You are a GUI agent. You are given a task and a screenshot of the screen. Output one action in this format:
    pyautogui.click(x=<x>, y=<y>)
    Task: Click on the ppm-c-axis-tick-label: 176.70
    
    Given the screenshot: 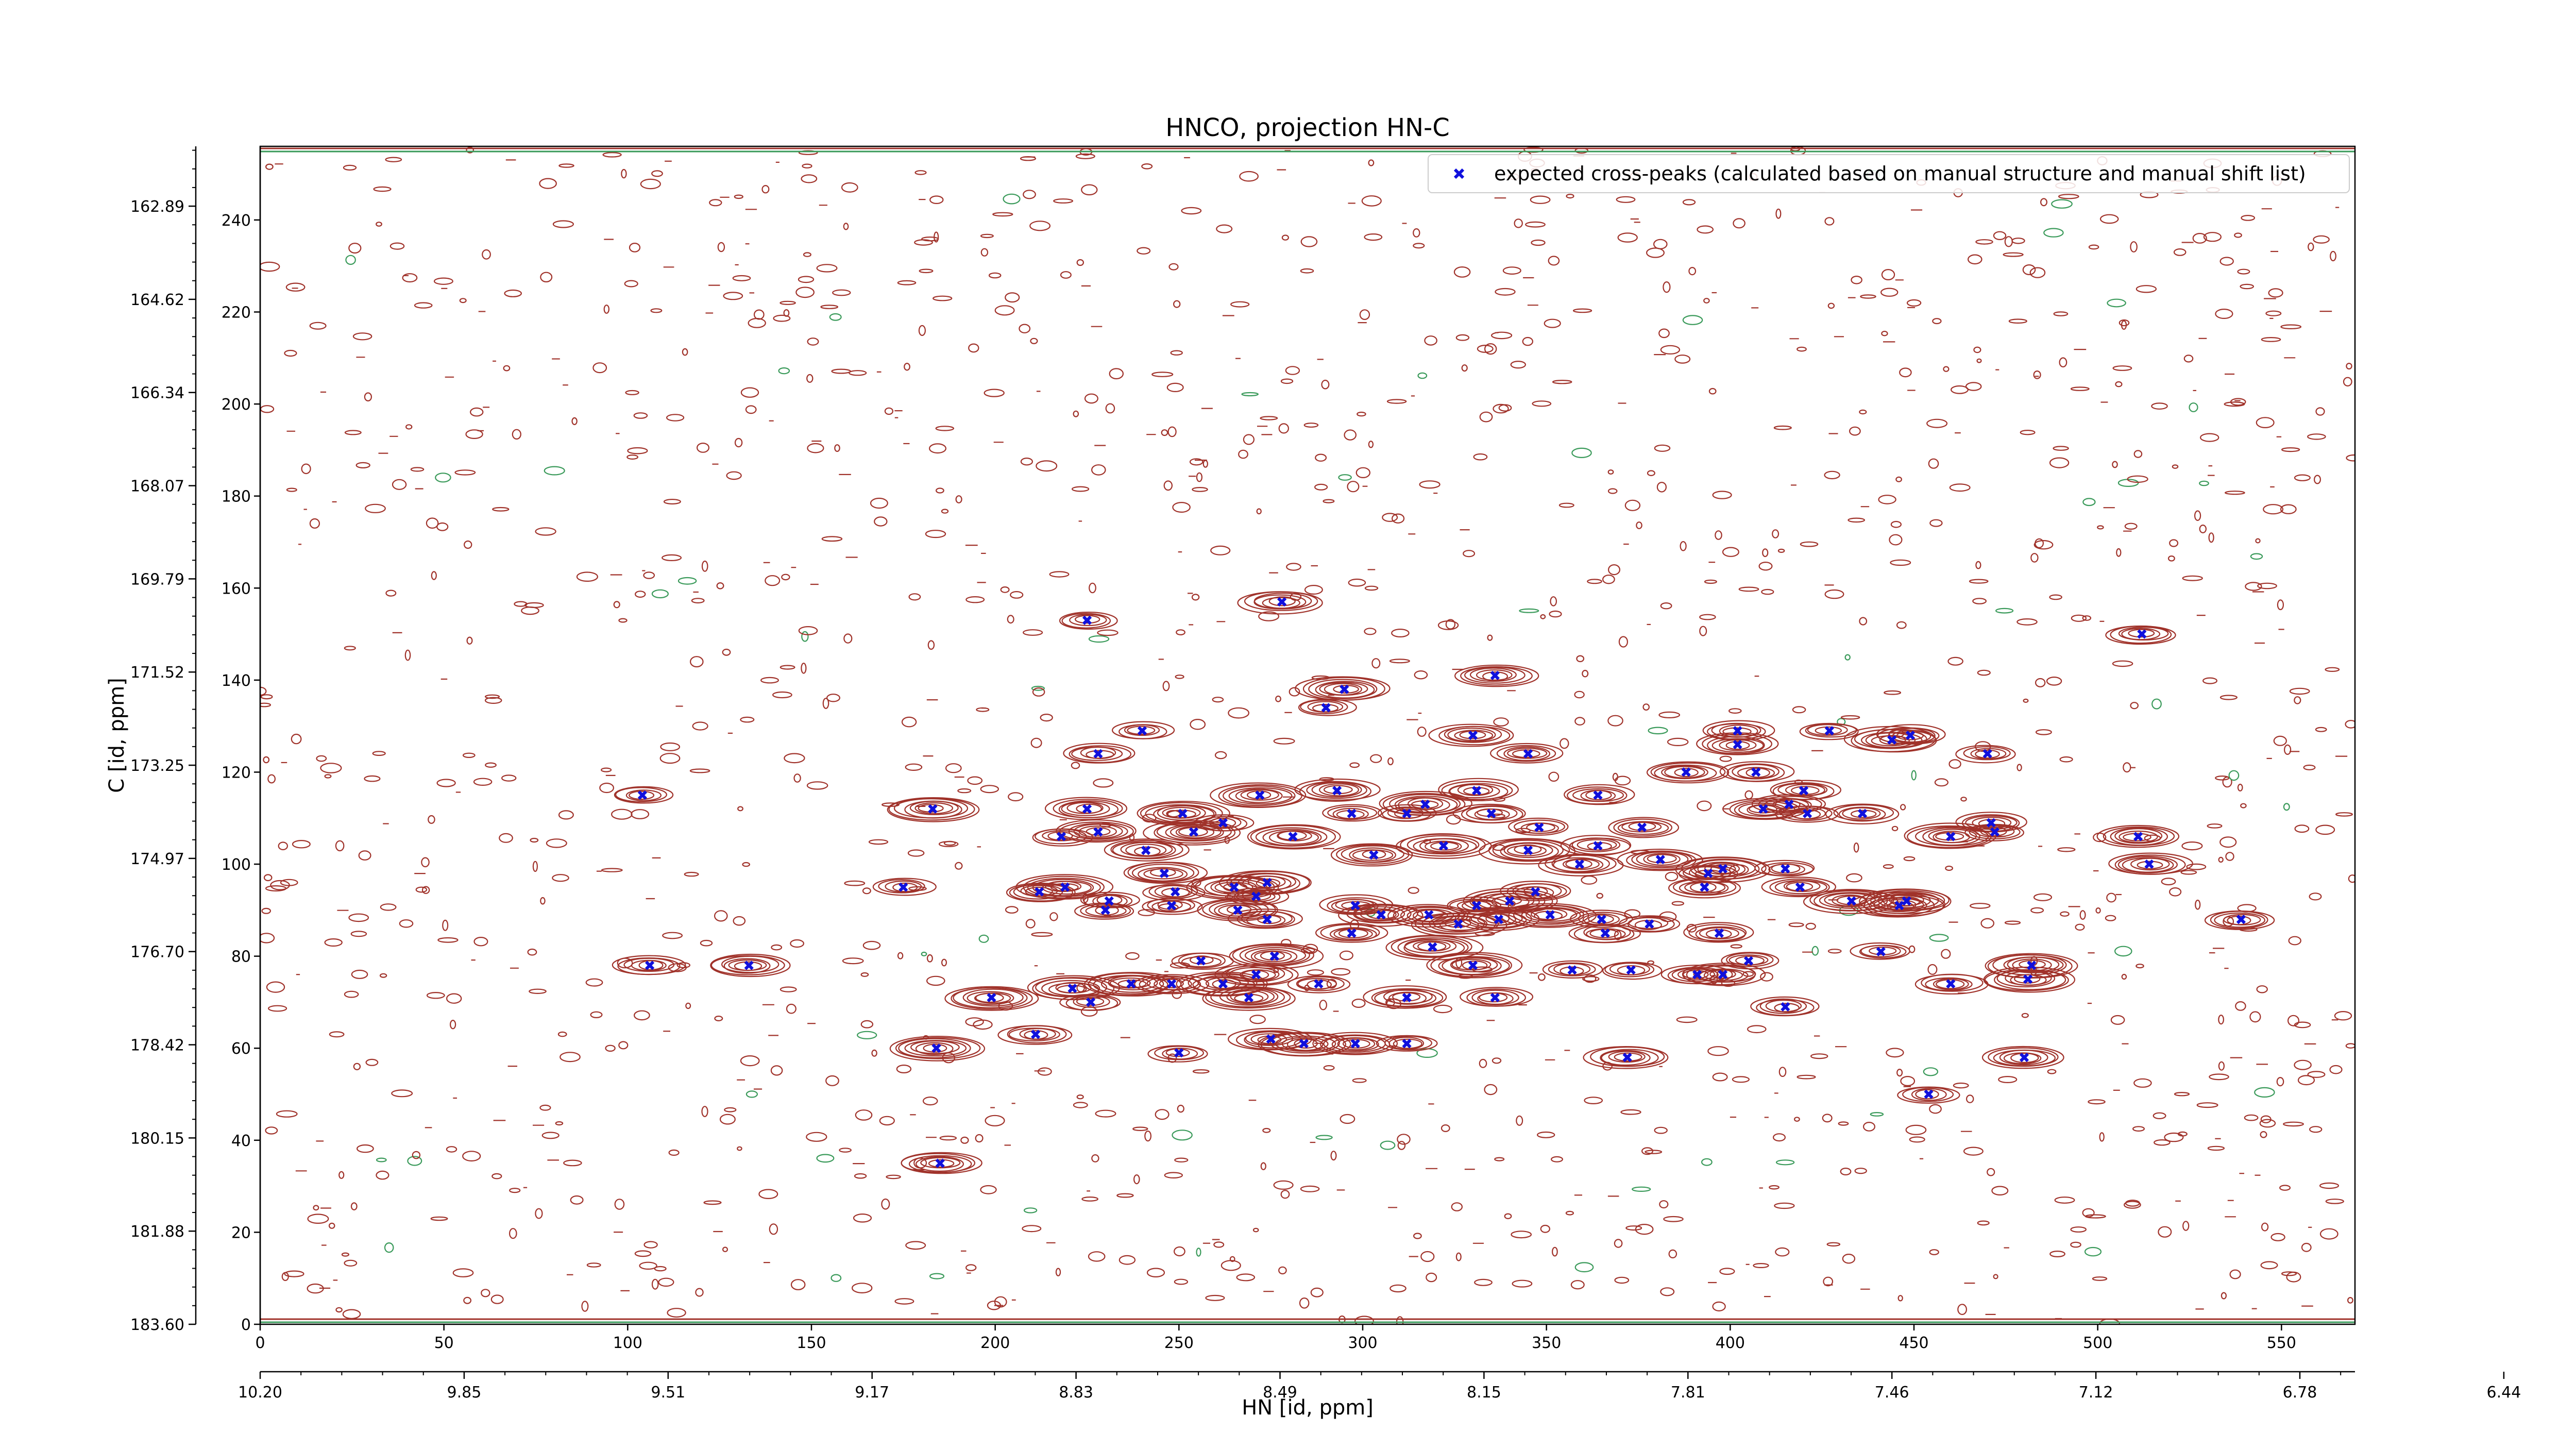 What is the action you would take?
    pyautogui.click(x=157, y=952)
    